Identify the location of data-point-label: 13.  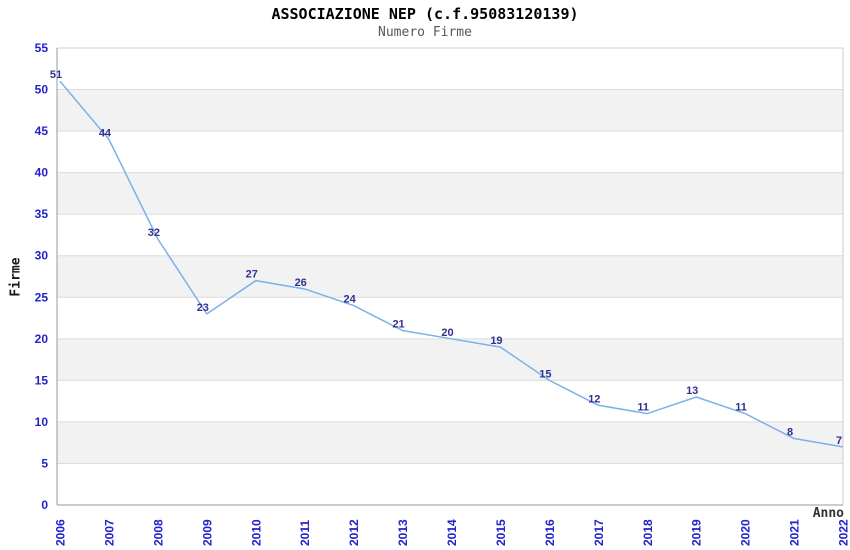
(692, 391).